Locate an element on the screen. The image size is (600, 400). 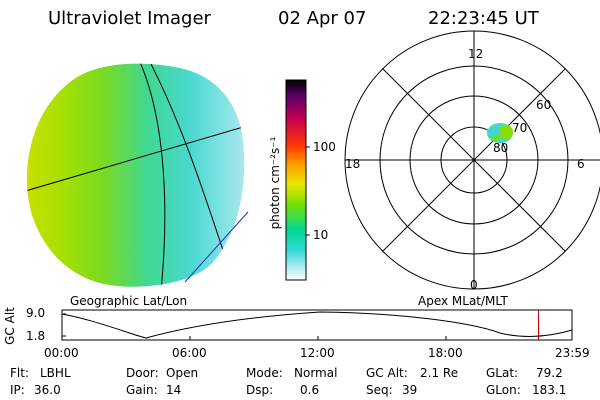
colorbar-label: photon cm⁻²s⁻¹ is located at coordinates (275, 183).